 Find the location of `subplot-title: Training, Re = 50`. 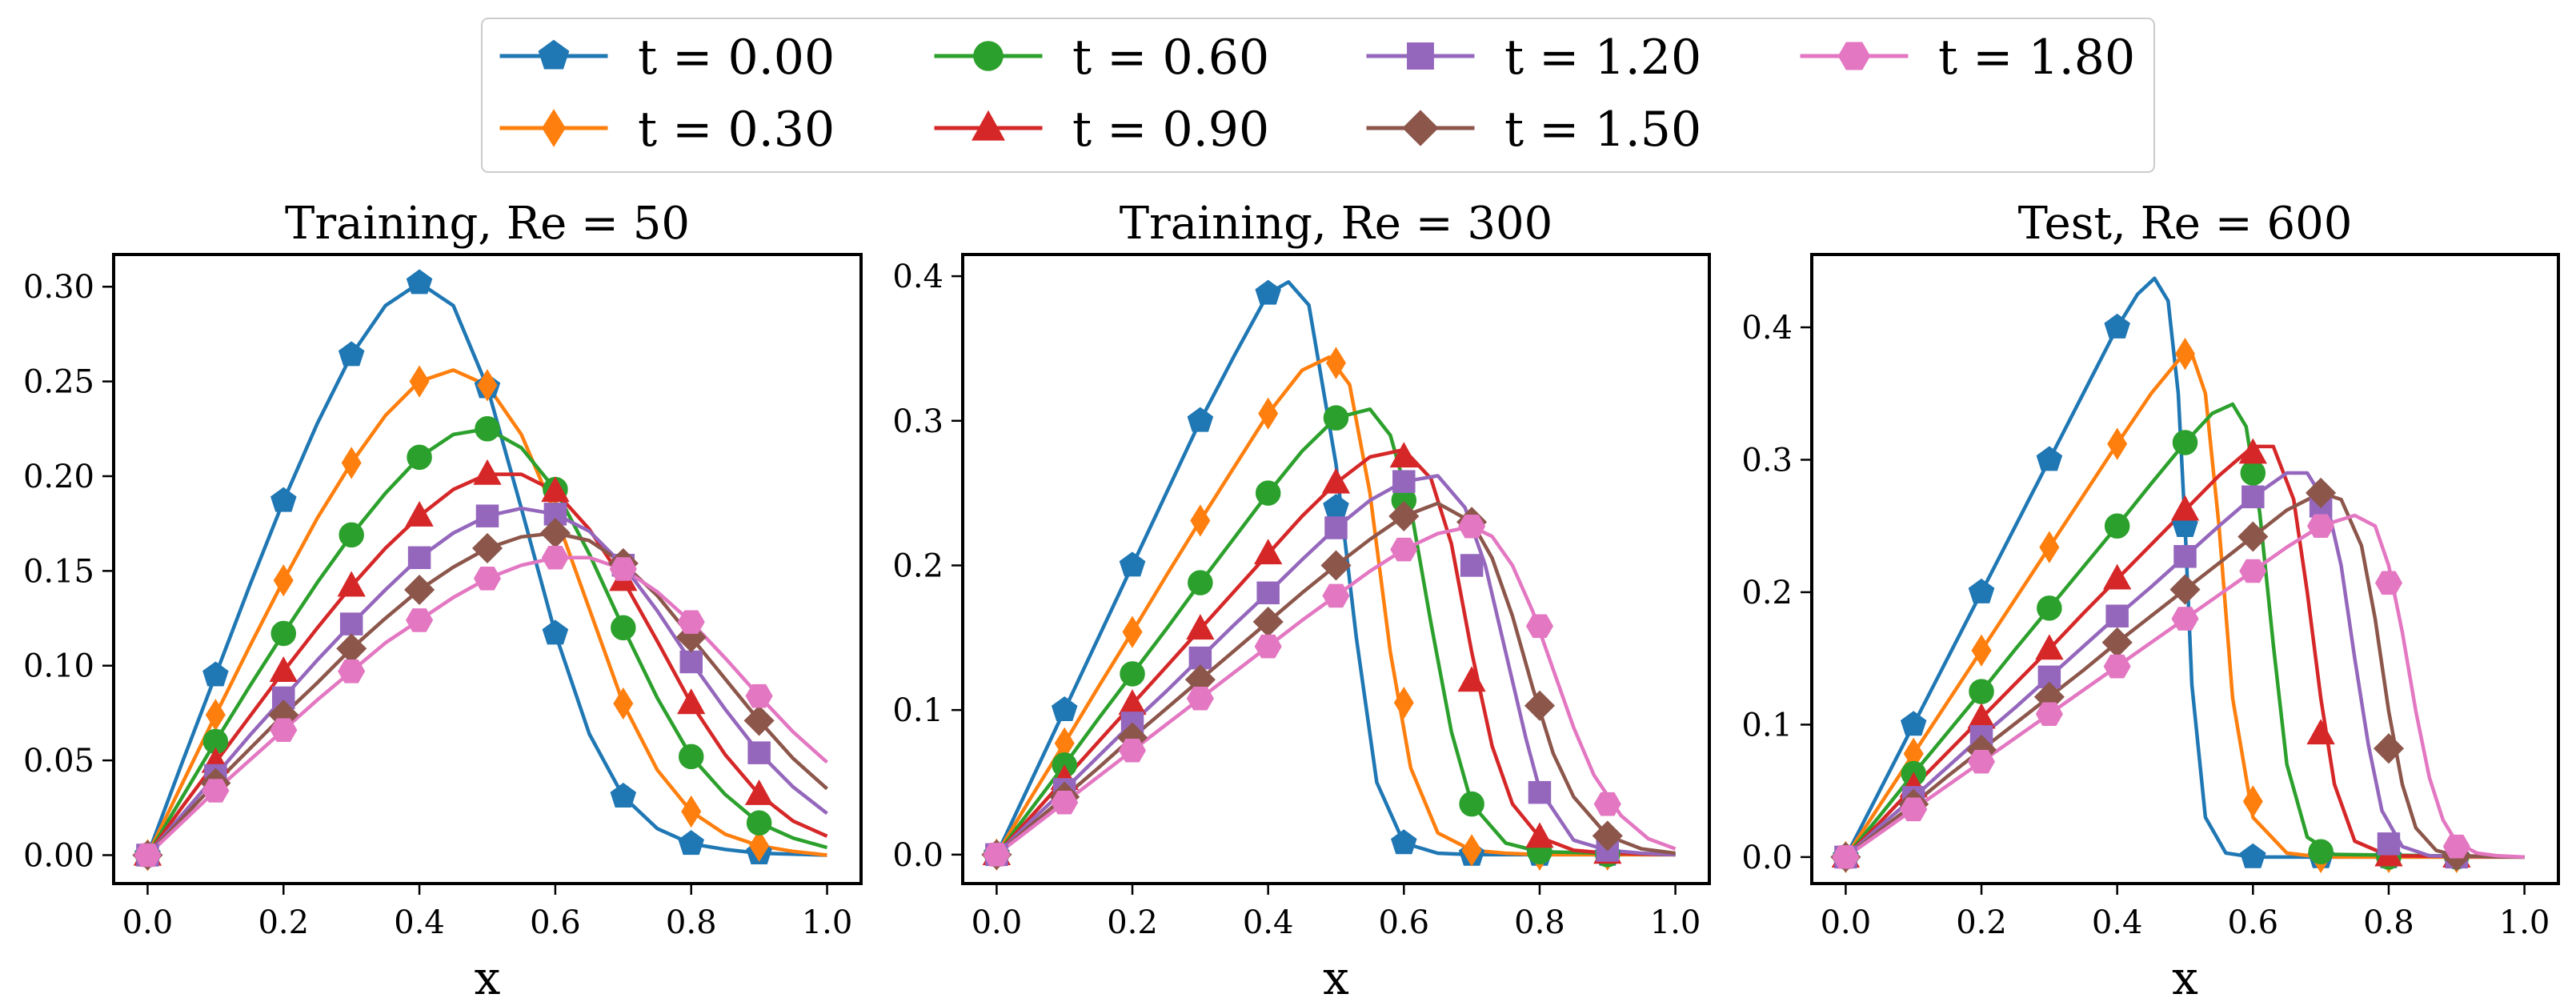

subplot-title: Training, Re = 50 is located at coordinates (487, 224).